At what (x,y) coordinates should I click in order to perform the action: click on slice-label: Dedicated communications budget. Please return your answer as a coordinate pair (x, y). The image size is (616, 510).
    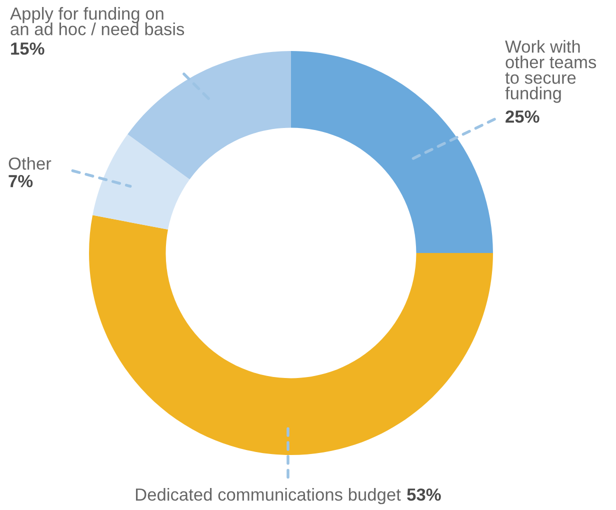
    Looking at the image, I should click on (268, 496).